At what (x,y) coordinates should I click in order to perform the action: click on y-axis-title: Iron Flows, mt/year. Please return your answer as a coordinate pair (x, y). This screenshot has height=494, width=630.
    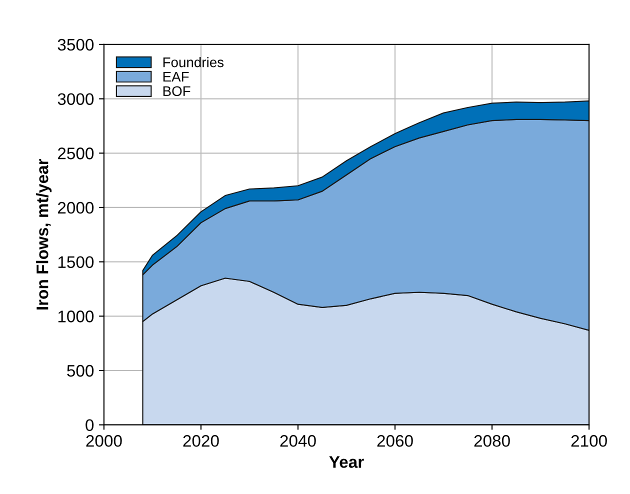
    Looking at the image, I should click on (44, 234).